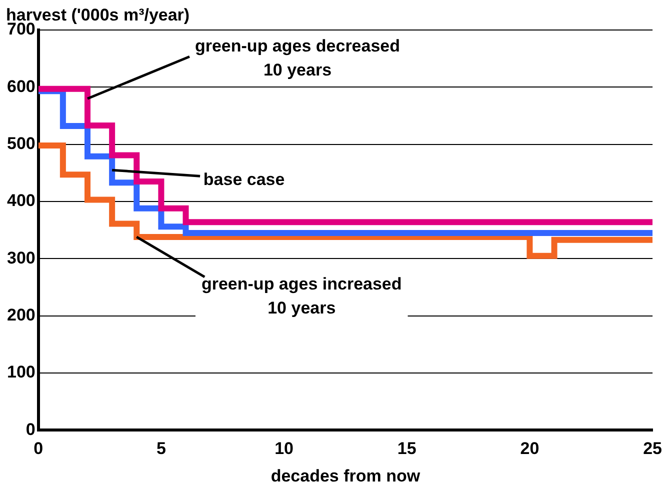 The width and height of the screenshot is (665, 491). I want to click on annotation: green-up ages increased 10 years, so click(301, 296).